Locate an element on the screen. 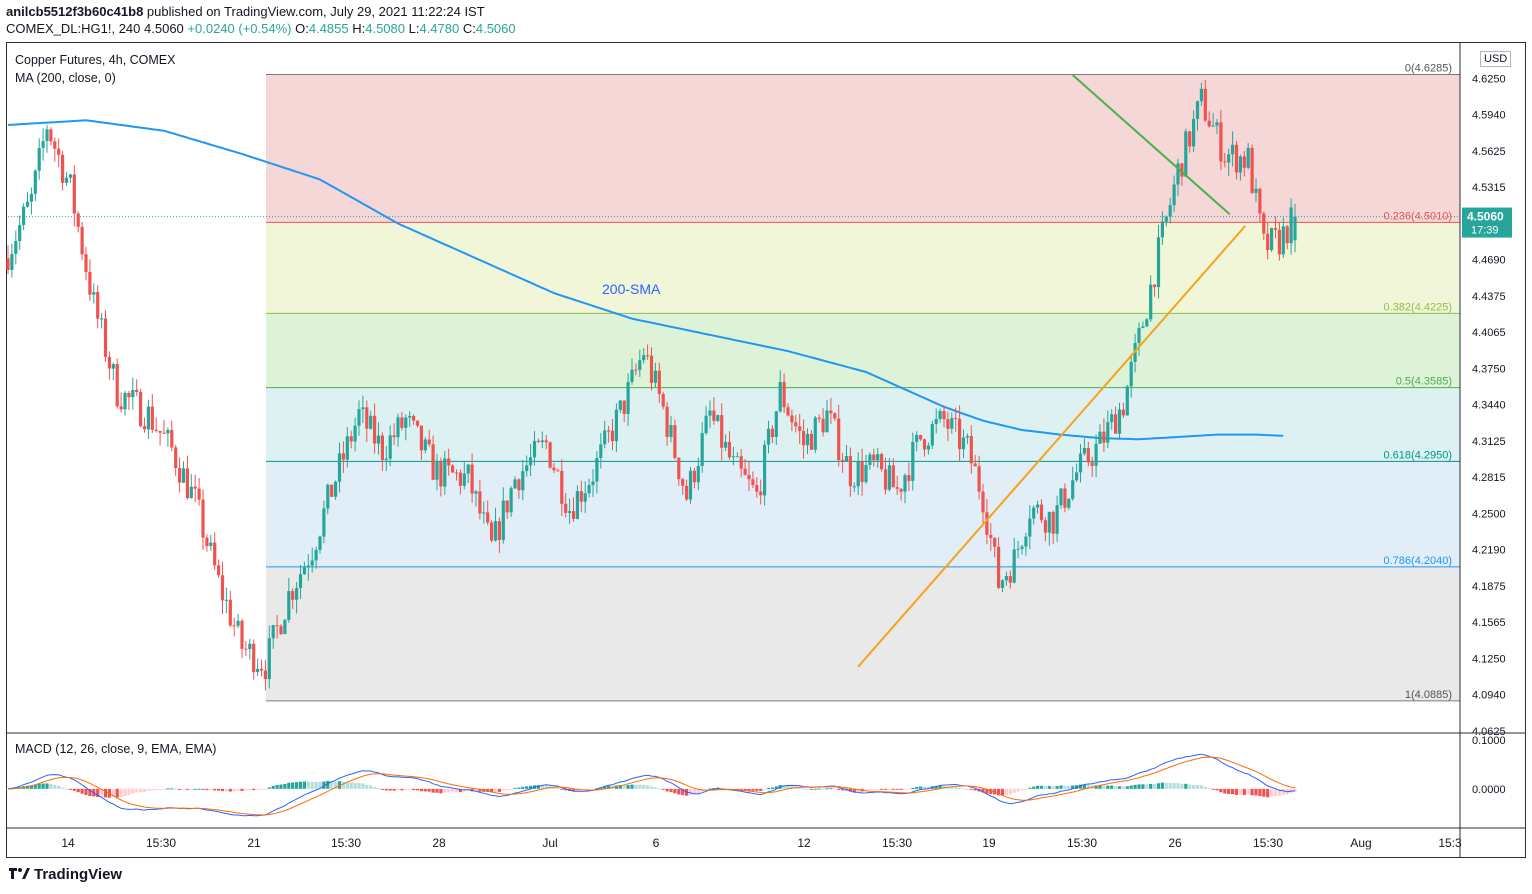 The image size is (1532, 894). price-tick-label: 4.2815 is located at coordinates (1489, 478).